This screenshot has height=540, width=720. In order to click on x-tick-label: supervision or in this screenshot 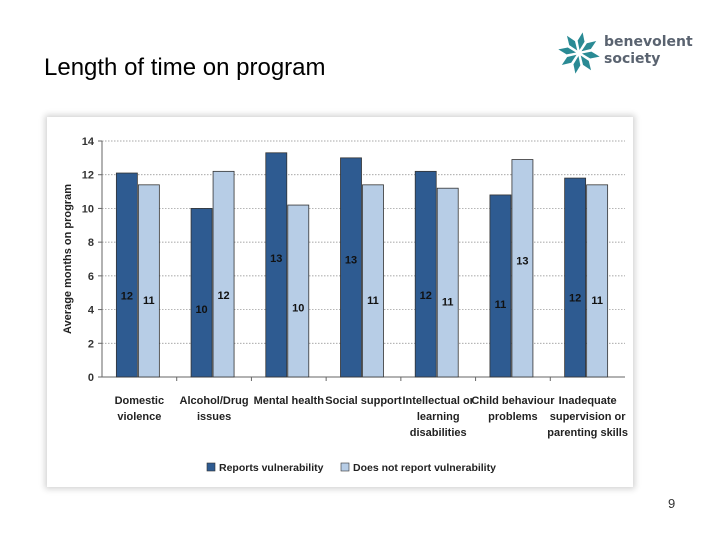, I will do `click(588, 417)`.